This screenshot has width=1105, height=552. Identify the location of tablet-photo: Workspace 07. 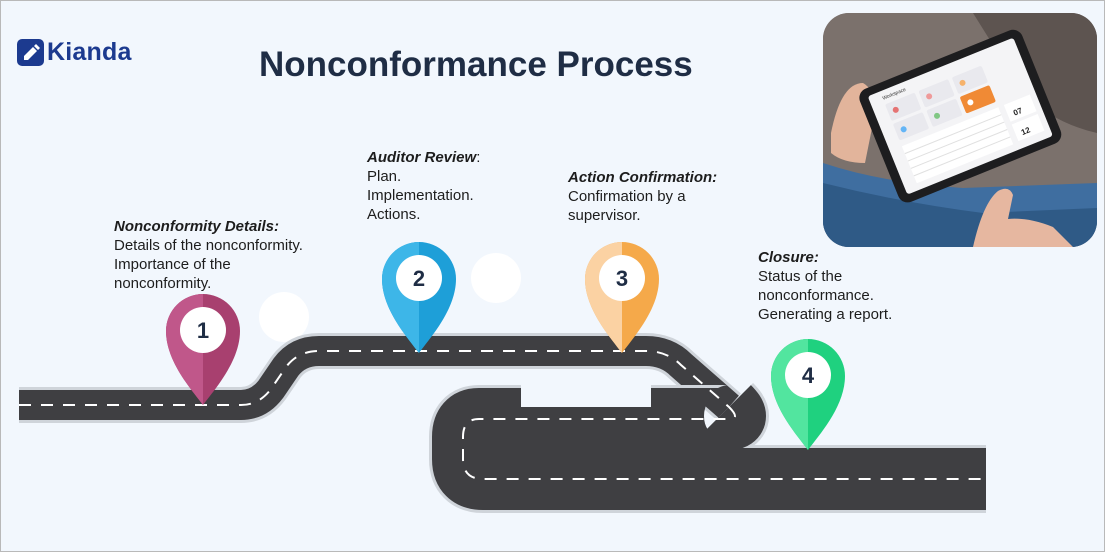
(960, 130).